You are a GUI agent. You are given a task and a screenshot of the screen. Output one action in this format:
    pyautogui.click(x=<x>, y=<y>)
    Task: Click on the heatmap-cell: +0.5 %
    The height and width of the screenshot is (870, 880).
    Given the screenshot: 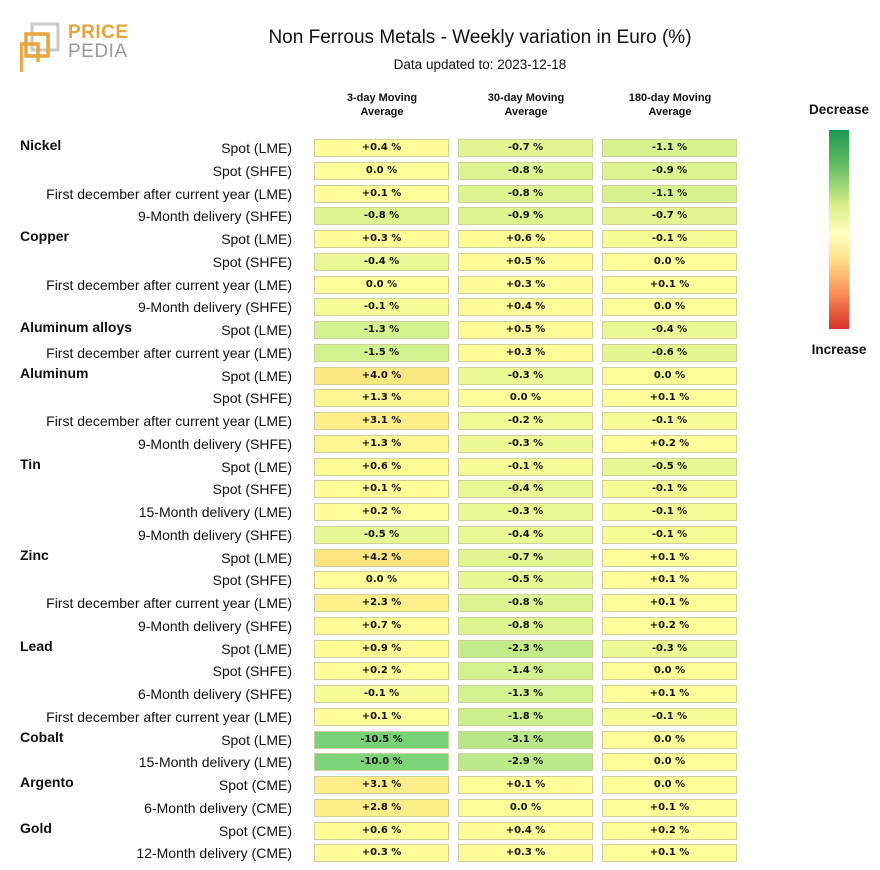 What is the action you would take?
    pyautogui.click(x=525, y=330)
    